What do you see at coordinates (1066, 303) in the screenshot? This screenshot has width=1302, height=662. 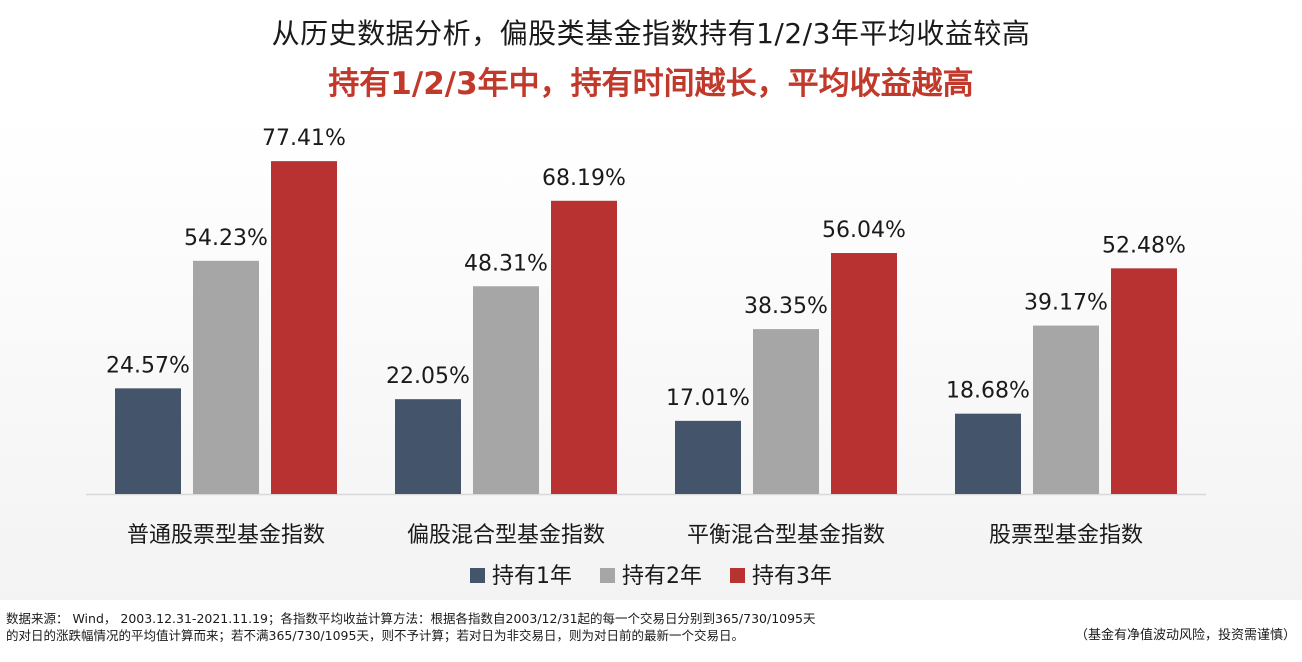 I see `data-label: 39.17%` at bounding box center [1066, 303].